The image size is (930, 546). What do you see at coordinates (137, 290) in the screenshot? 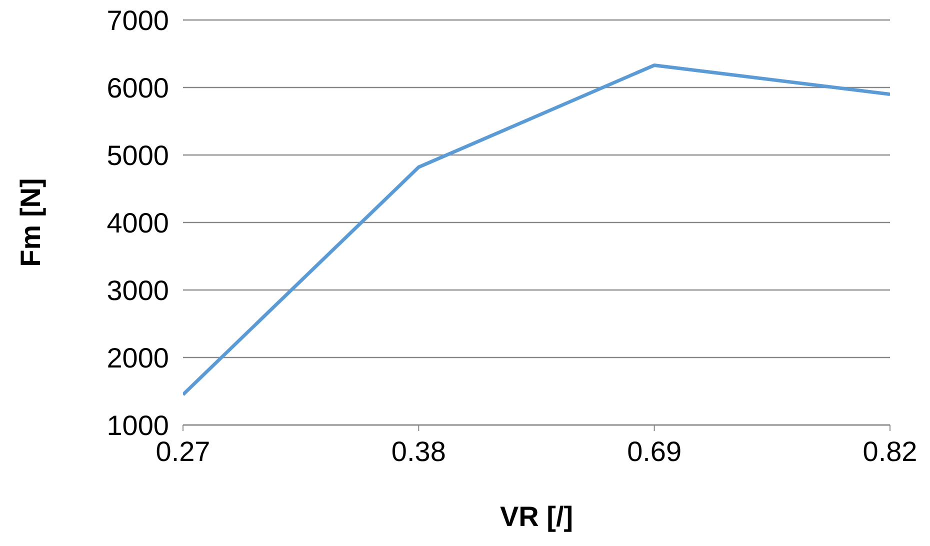
I see `y-tick-label: 3000` at bounding box center [137, 290].